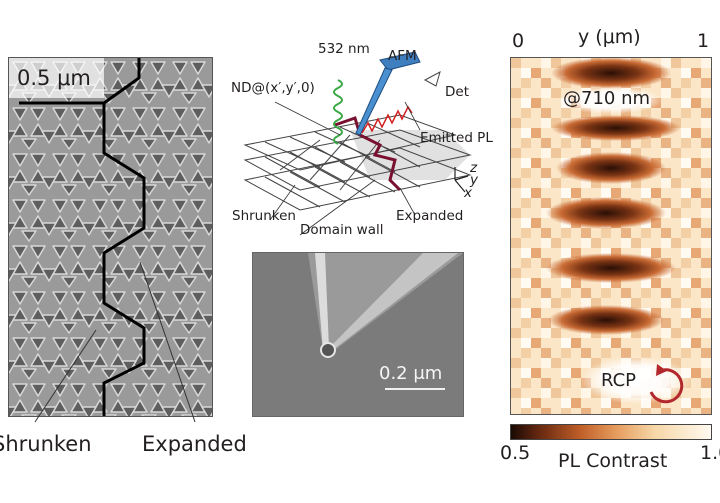 This screenshot has height=503, width=720. Describe the element at coordinates (430, 216) in the screenshot. I see `label-expanded-b: Expanded` at that location.